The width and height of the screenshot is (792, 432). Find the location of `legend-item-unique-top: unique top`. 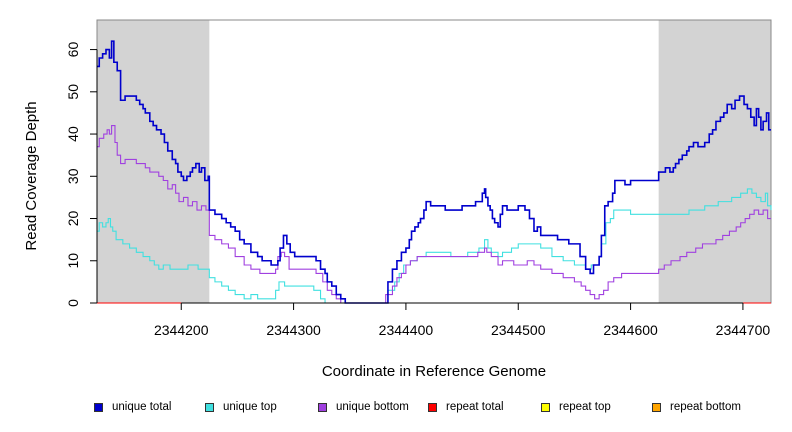

legend-item-unique-top: unique top is located at coordinates (241, 407).